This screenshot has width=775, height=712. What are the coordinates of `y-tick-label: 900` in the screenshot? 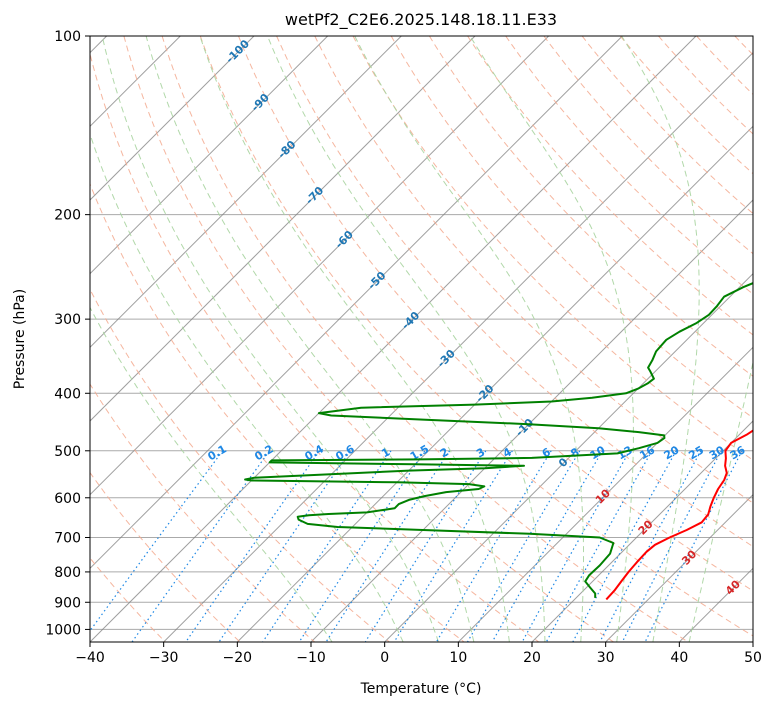 It's located at (67, 603).